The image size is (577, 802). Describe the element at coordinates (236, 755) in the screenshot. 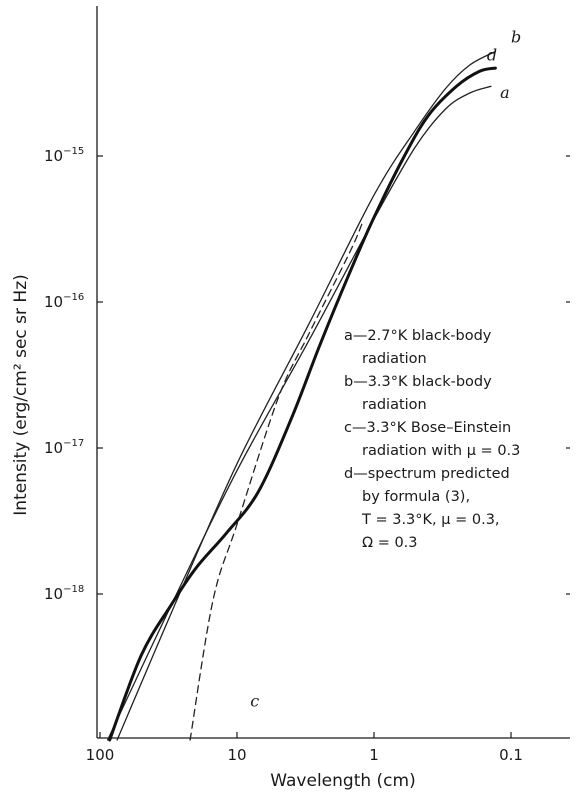

I see `x-tick-label: 10` at that location.